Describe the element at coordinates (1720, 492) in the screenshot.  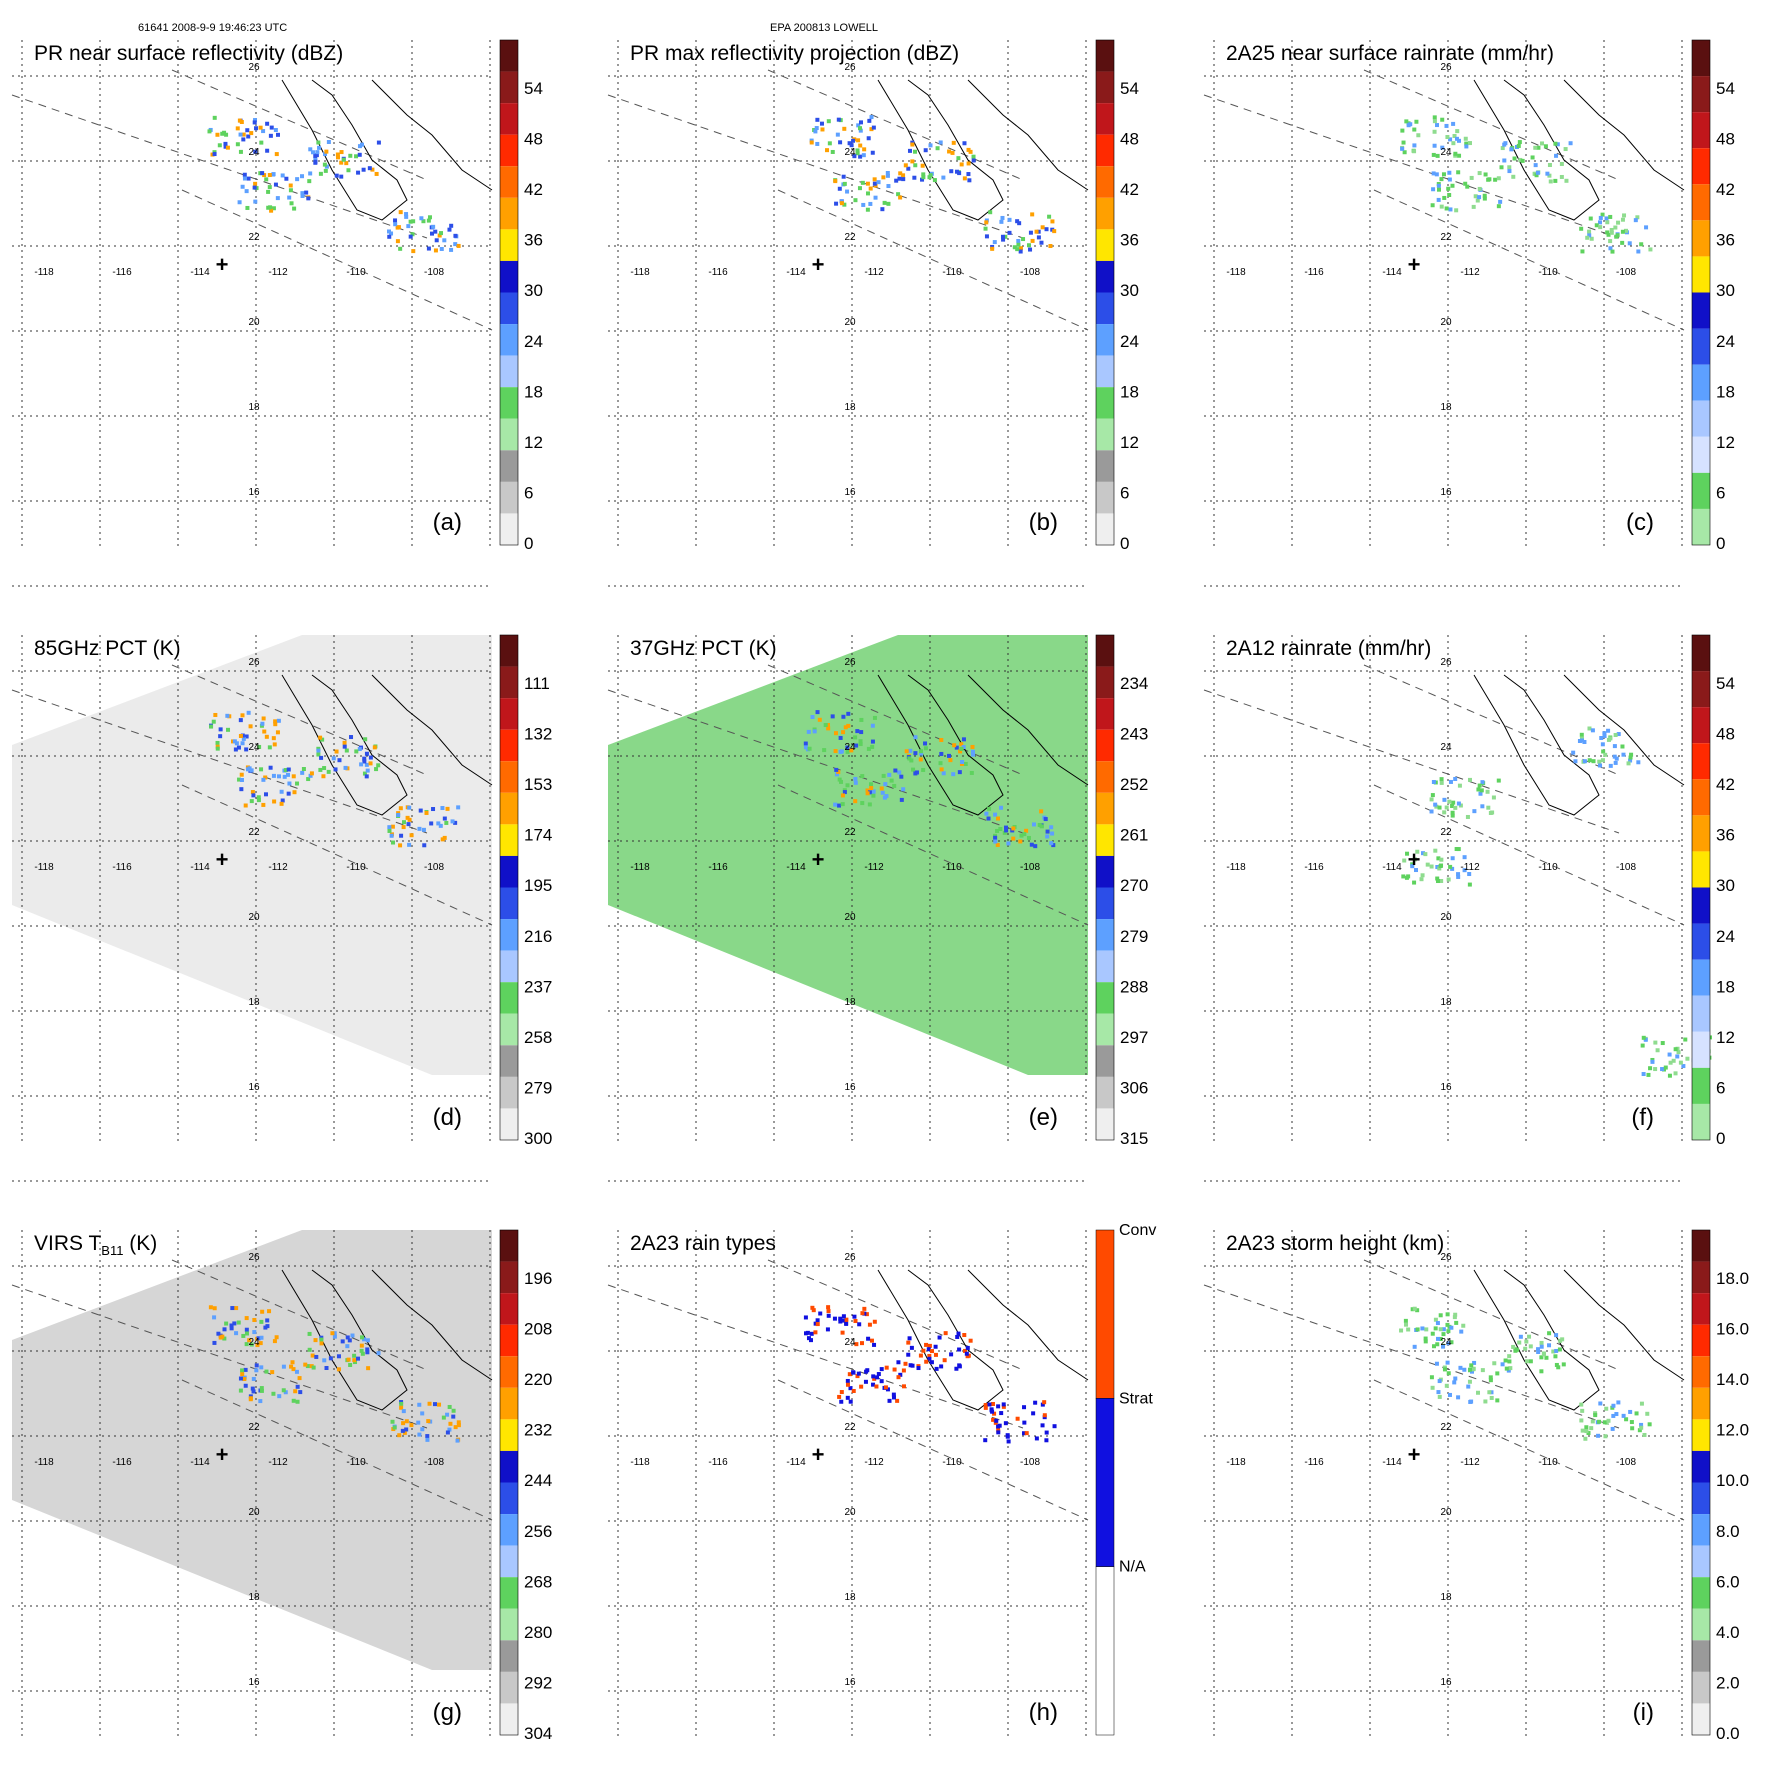
I see `colorbar-tick: 6` at that location.